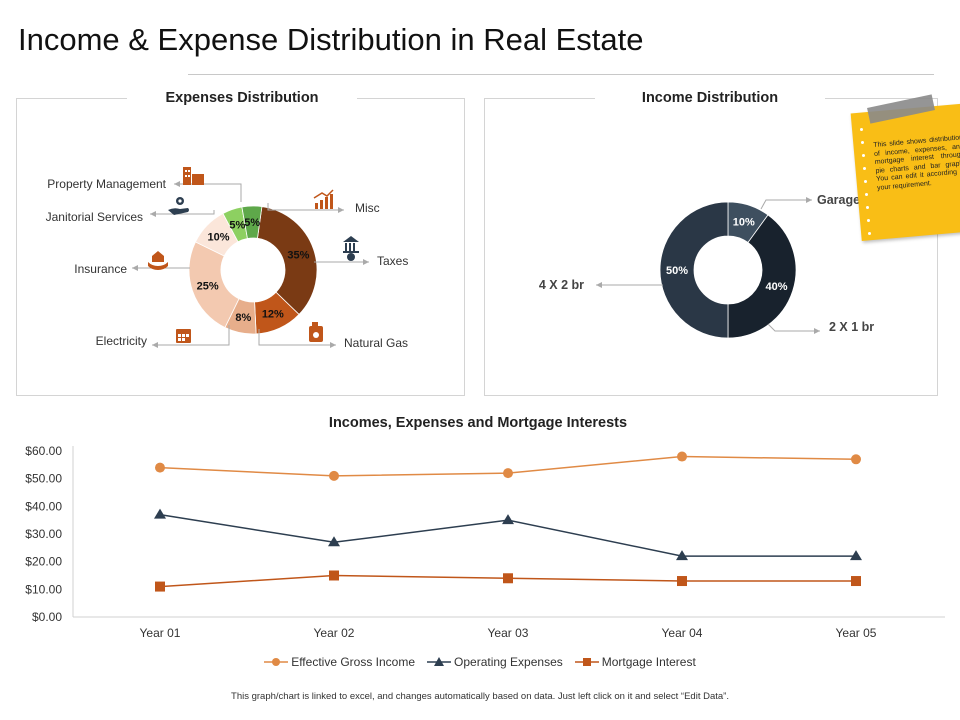 This screenshot has height=720, width=960. I want to click on bank-icon, so click(351, 248).